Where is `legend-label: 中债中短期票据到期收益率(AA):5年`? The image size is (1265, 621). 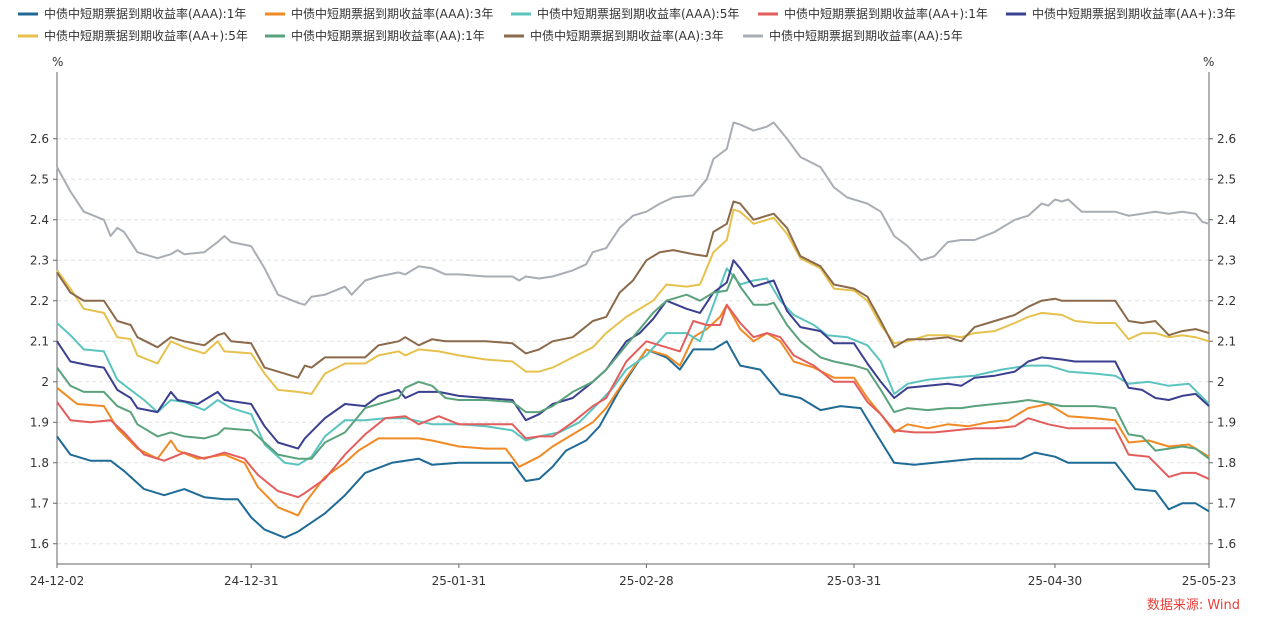 legend-label: 中债中短期票据到期收益率(AA):5年 is located at coordinates (866, 35).